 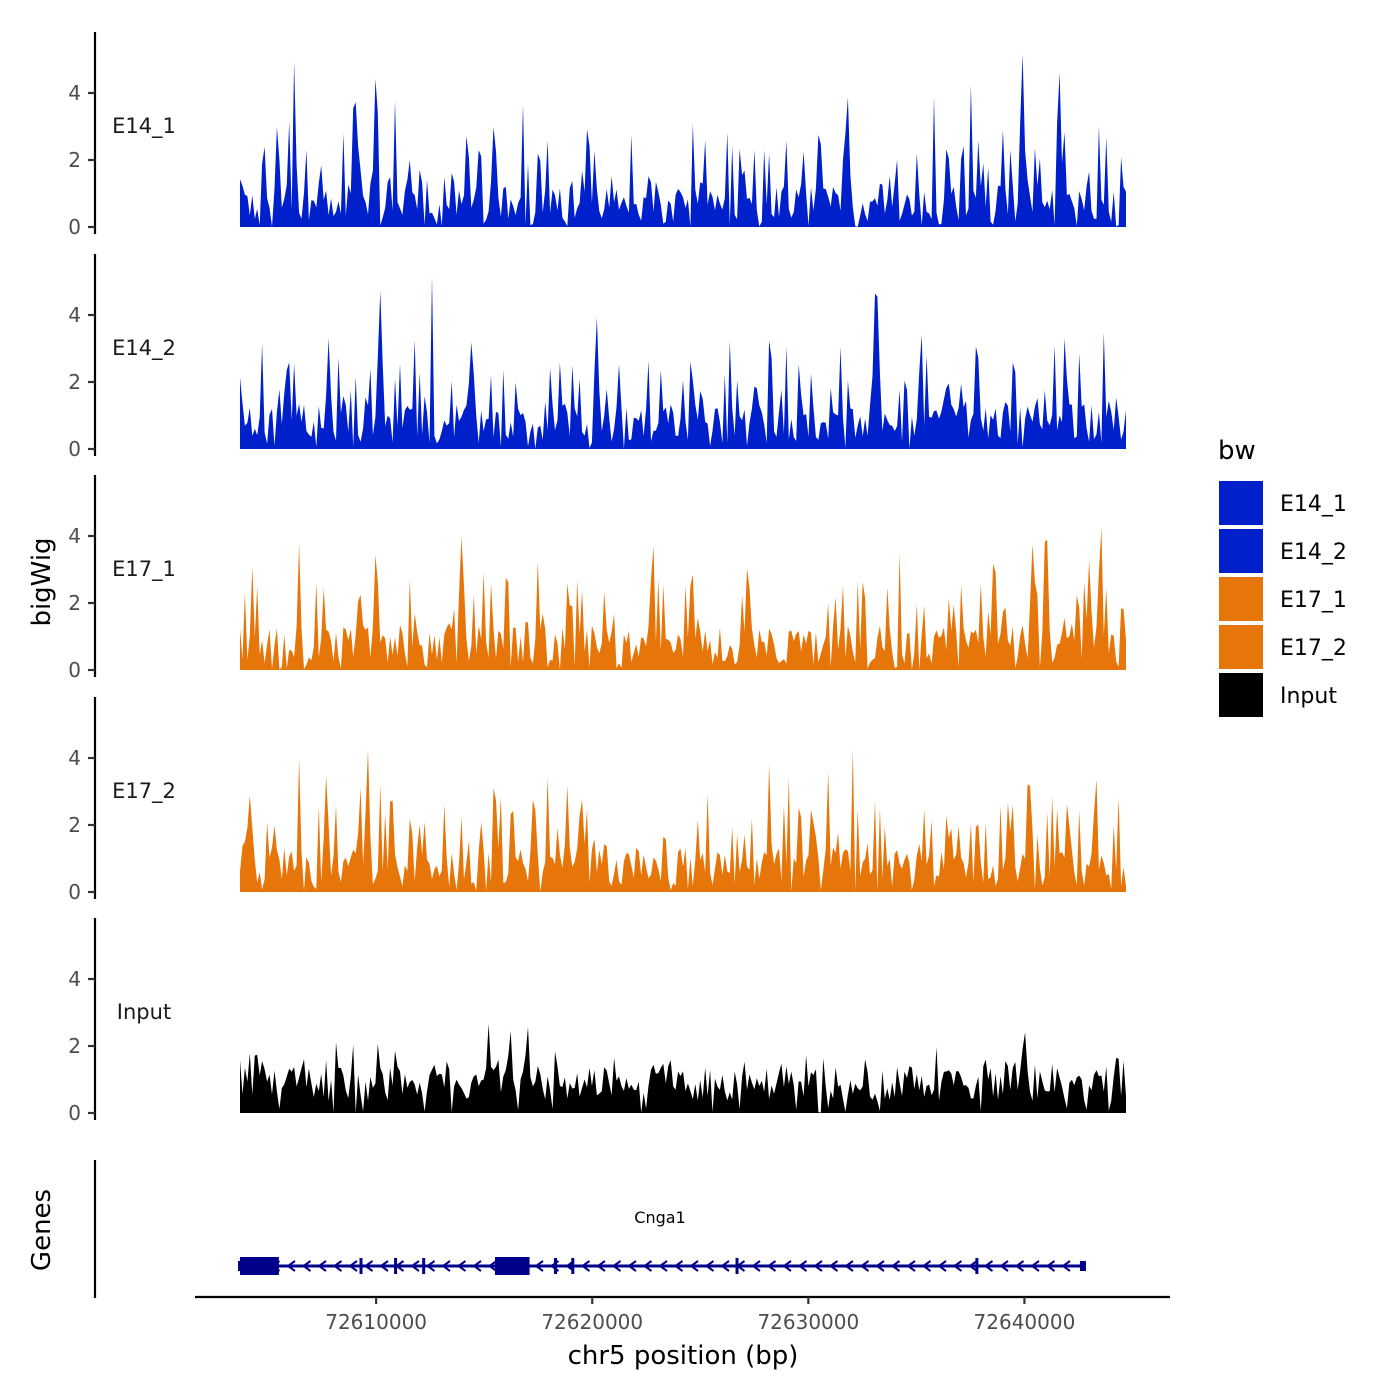 I want to click on legend-label-Input: Input, so click(x=1308, y=696).